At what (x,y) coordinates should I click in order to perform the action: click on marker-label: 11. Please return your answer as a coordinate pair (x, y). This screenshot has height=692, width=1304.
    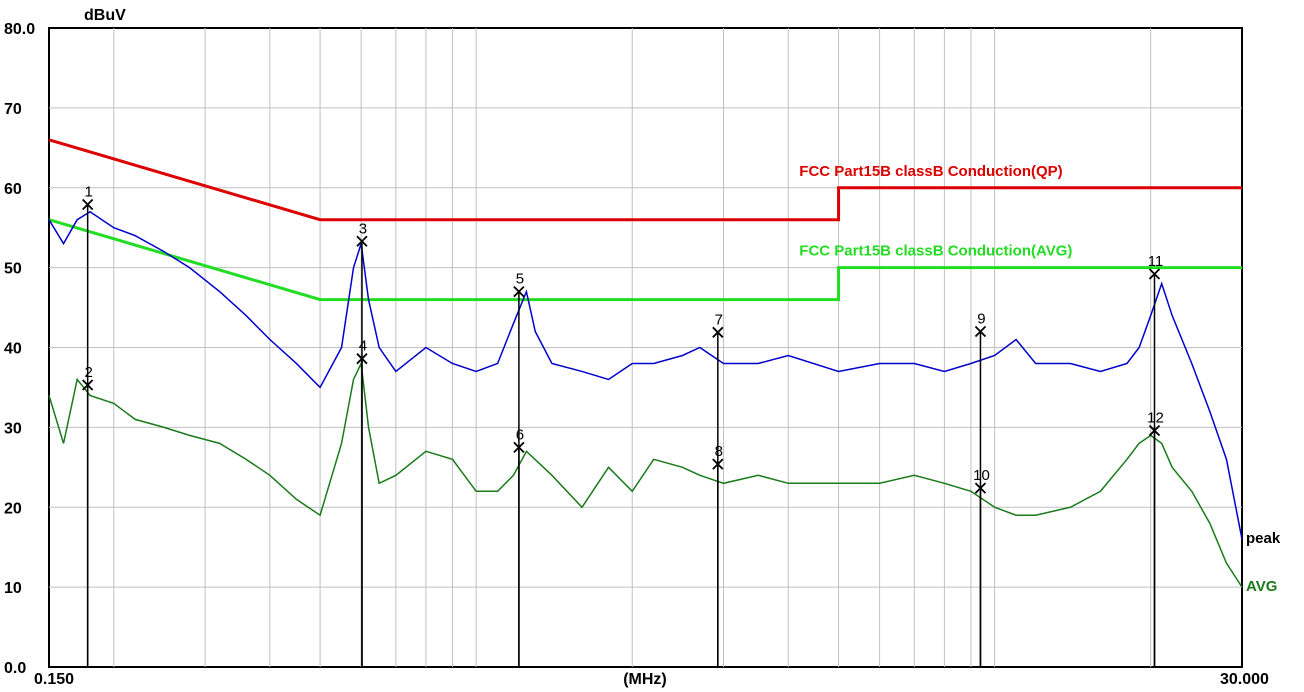
    Looking at the image, I should click on (1156, 261).